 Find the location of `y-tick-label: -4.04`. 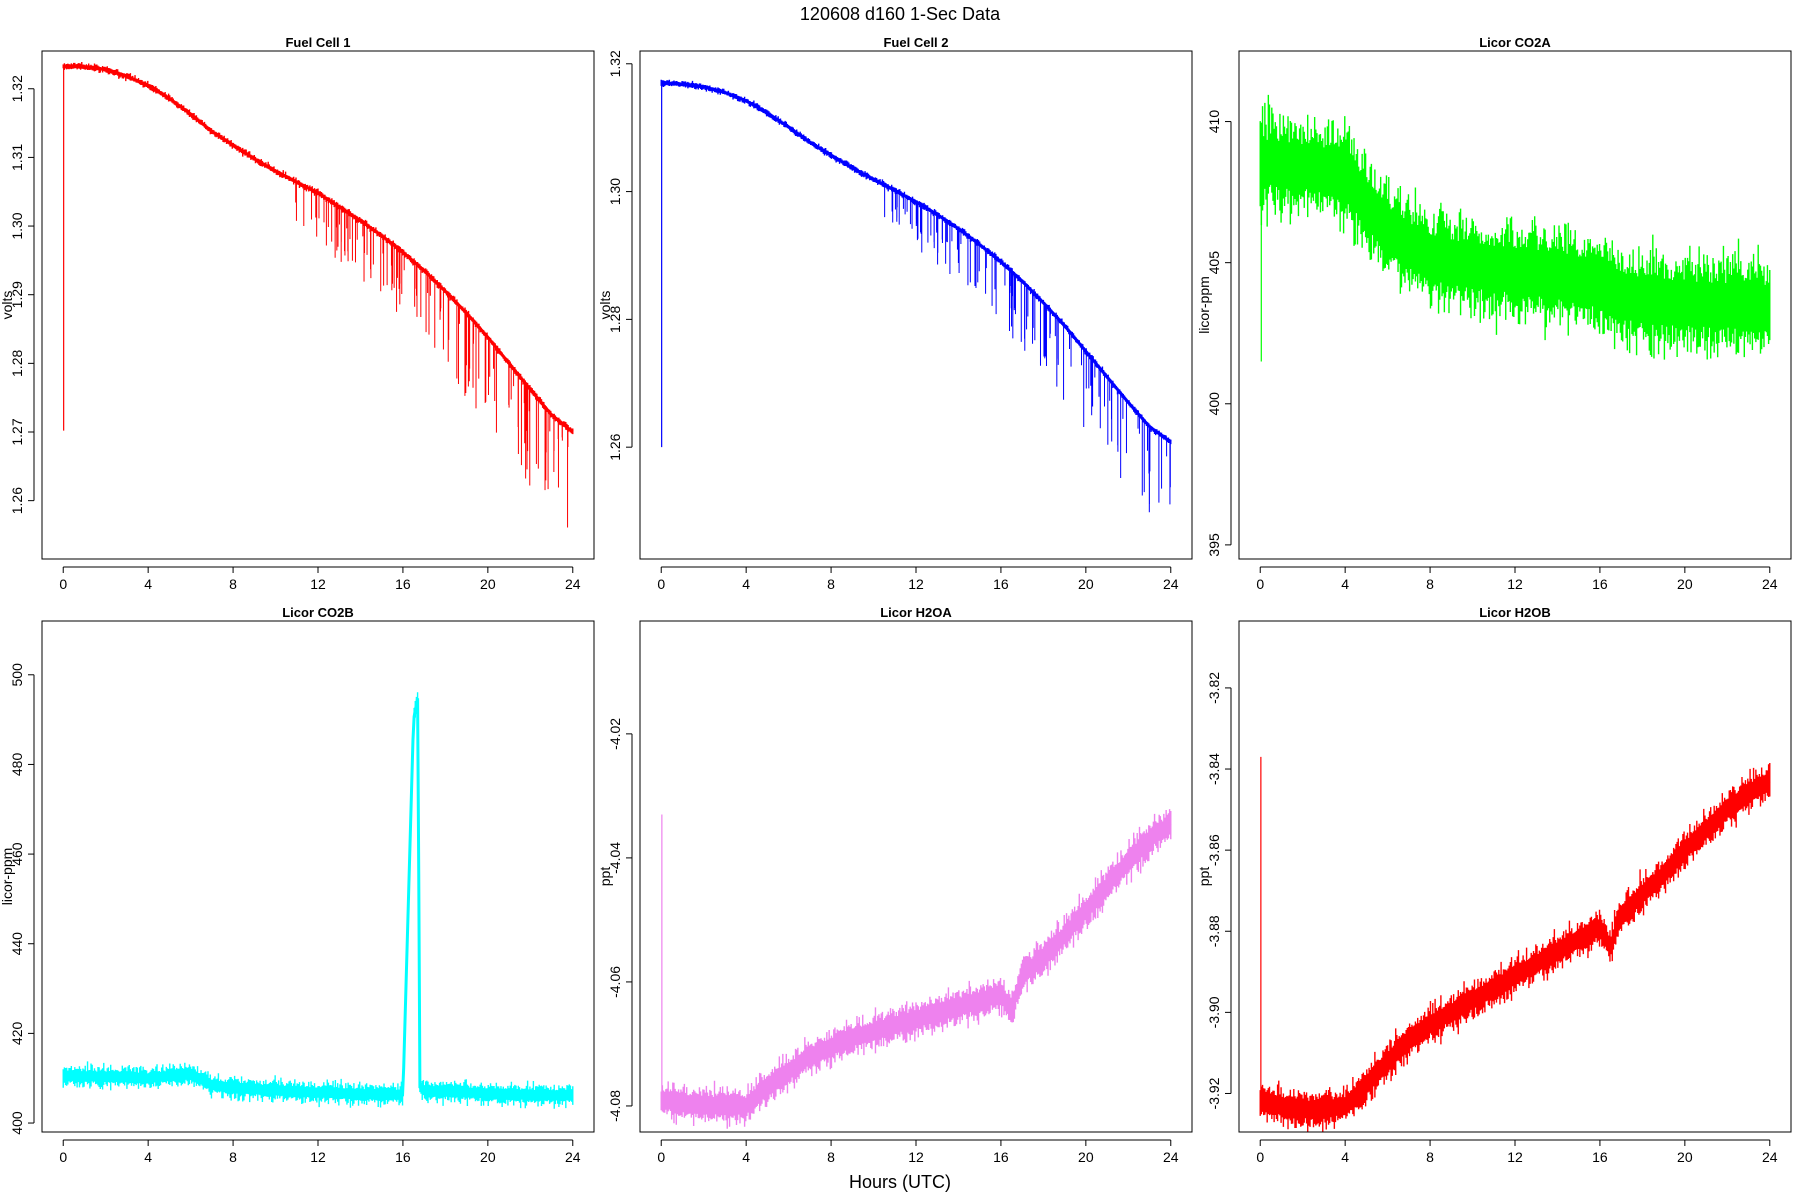

y-tick-label: -4.04 is located at coordinates (615, 858).